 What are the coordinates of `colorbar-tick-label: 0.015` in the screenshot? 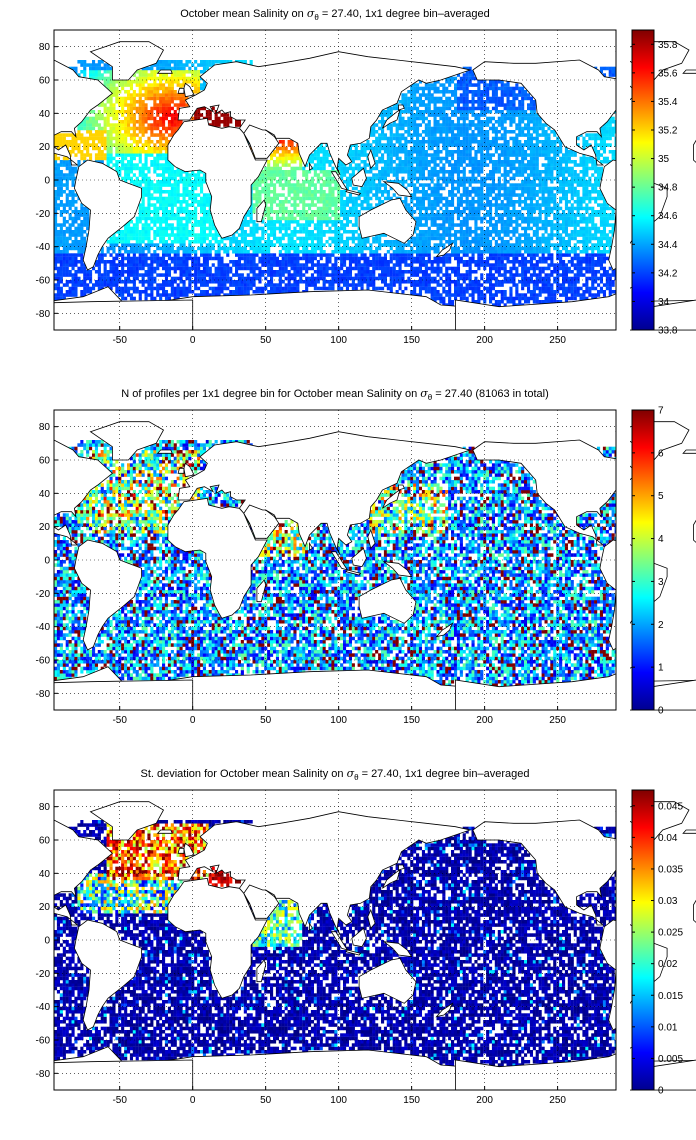 It's located at (670, 996).